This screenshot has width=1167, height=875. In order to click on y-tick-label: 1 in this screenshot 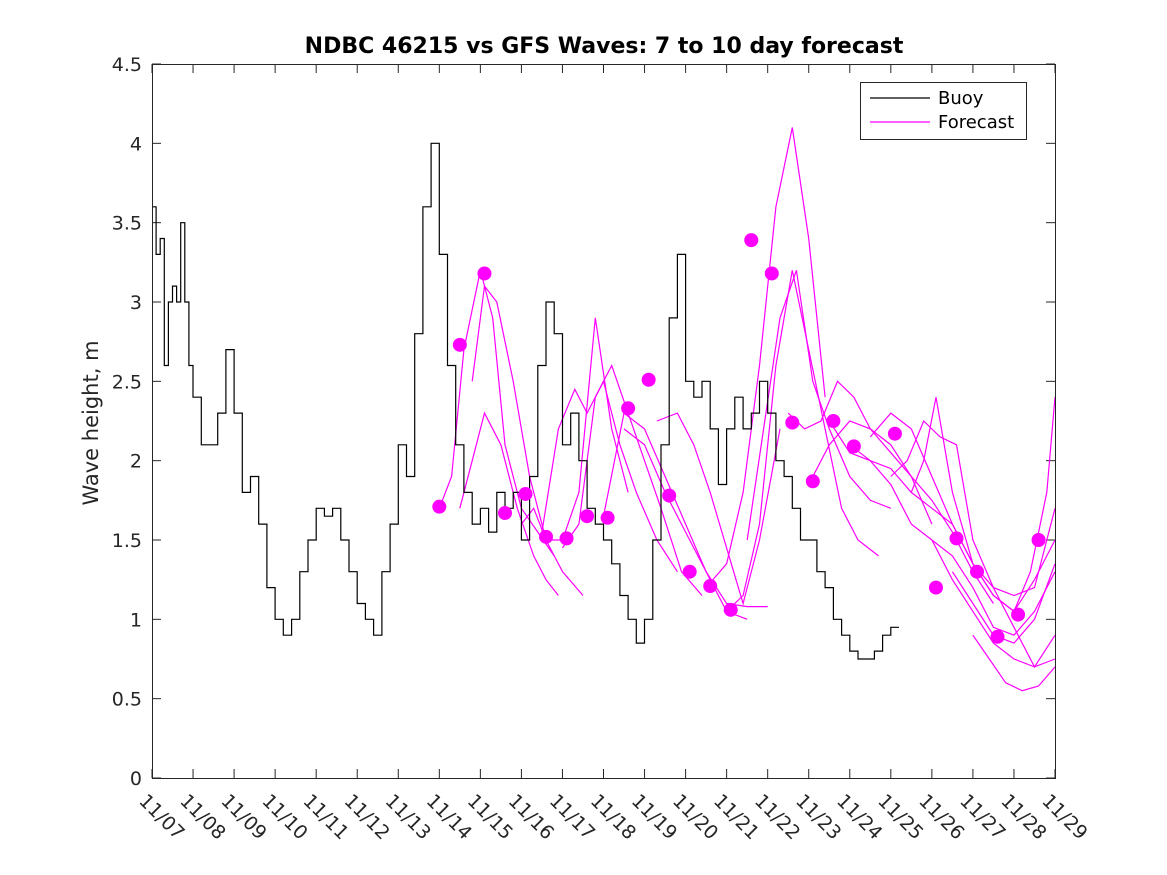, I will do `click(136, 620)`.